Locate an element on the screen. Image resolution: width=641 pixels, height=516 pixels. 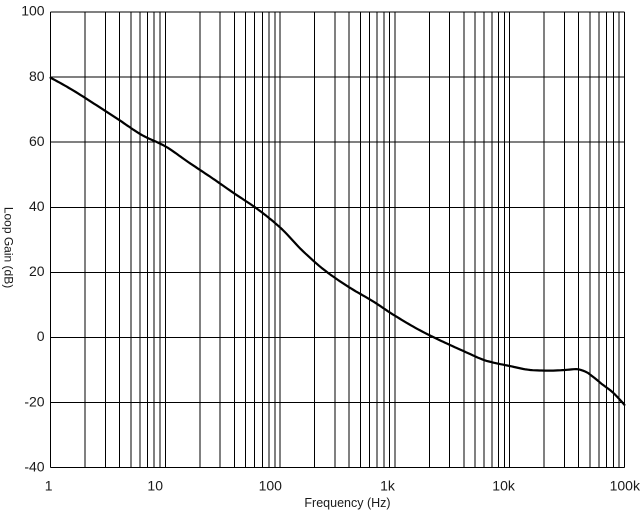
svg-text: 10k is located at coordinates (504, 486).